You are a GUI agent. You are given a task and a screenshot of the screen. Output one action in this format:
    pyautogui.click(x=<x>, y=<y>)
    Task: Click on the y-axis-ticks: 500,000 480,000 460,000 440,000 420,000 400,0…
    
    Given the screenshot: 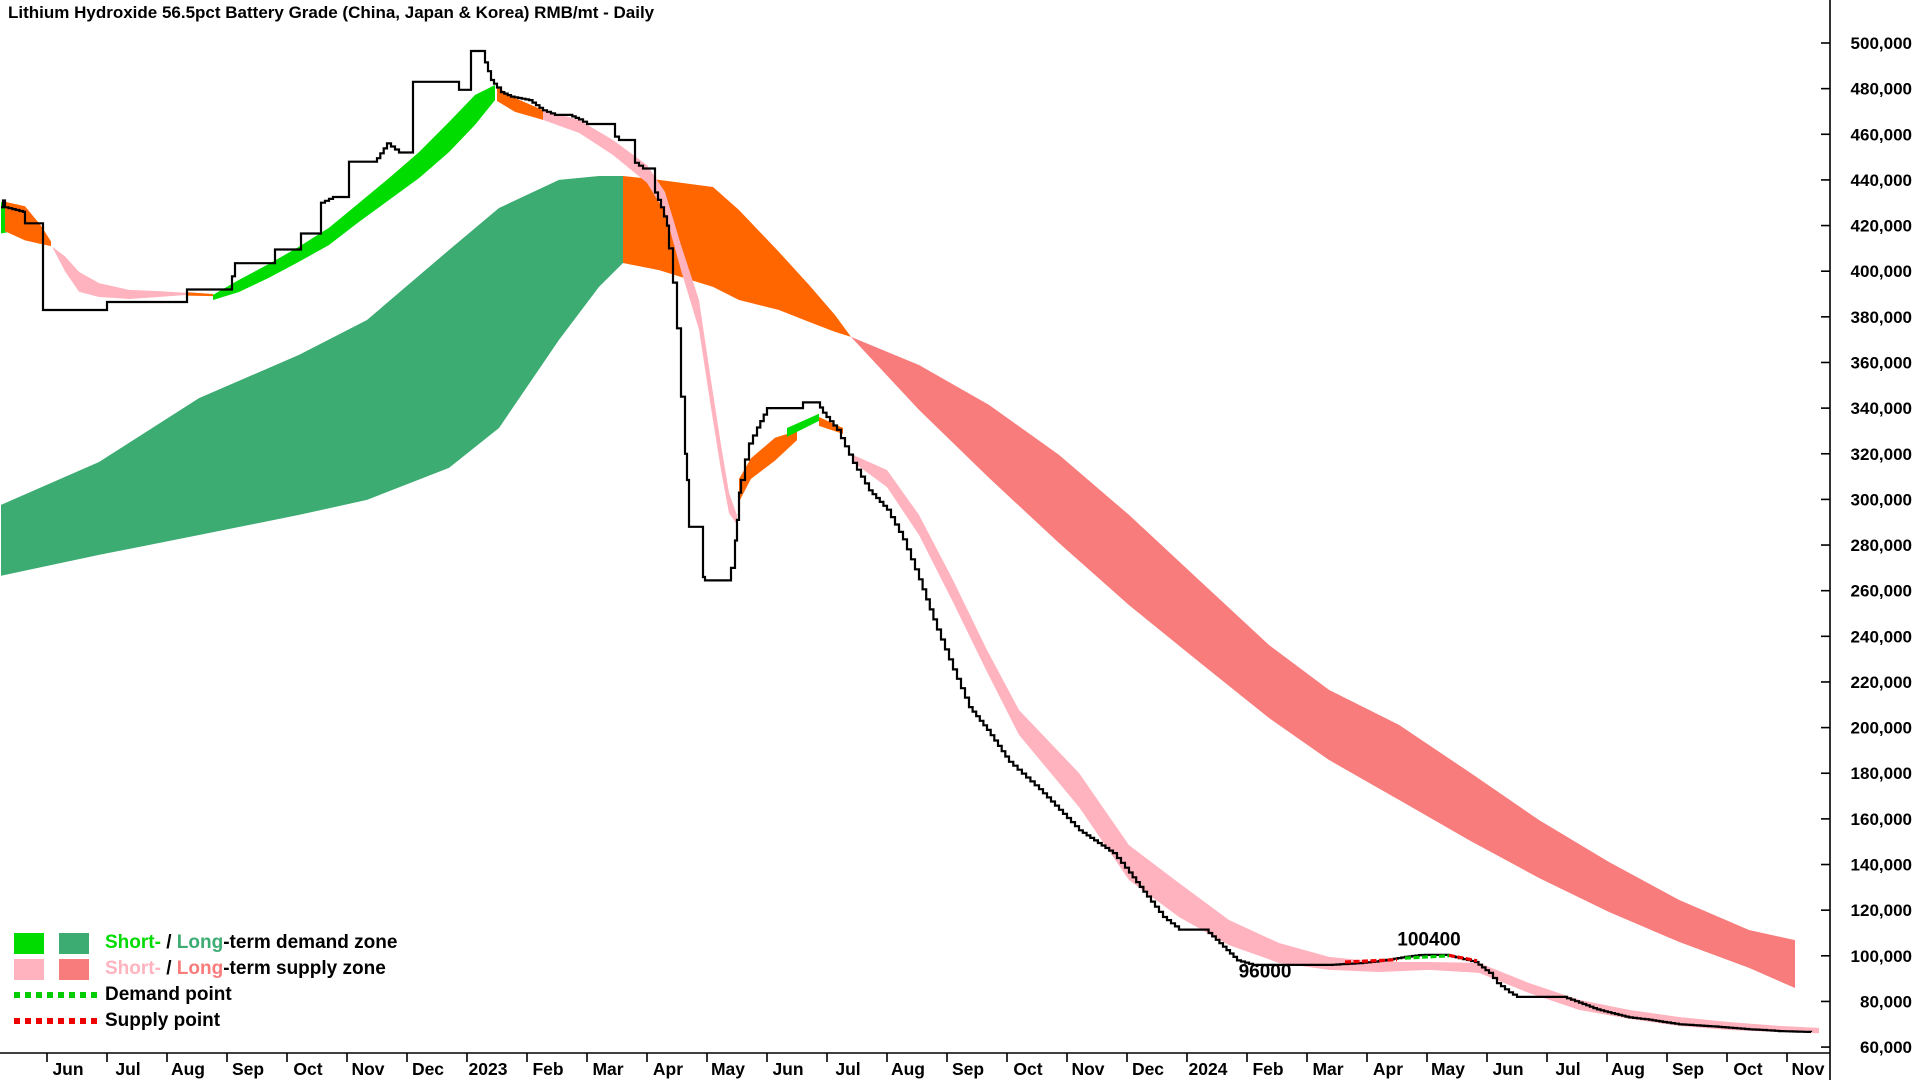 What is the action you would take?
    pyautogui.click(x=1866, y=545)
    